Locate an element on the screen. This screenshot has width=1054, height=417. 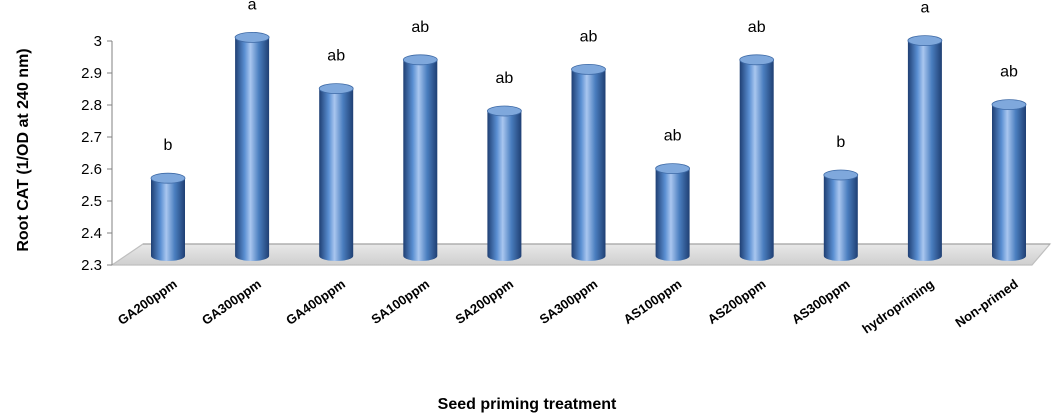
x-tick-label: AS100ppm is located at coordinates (653, 301).